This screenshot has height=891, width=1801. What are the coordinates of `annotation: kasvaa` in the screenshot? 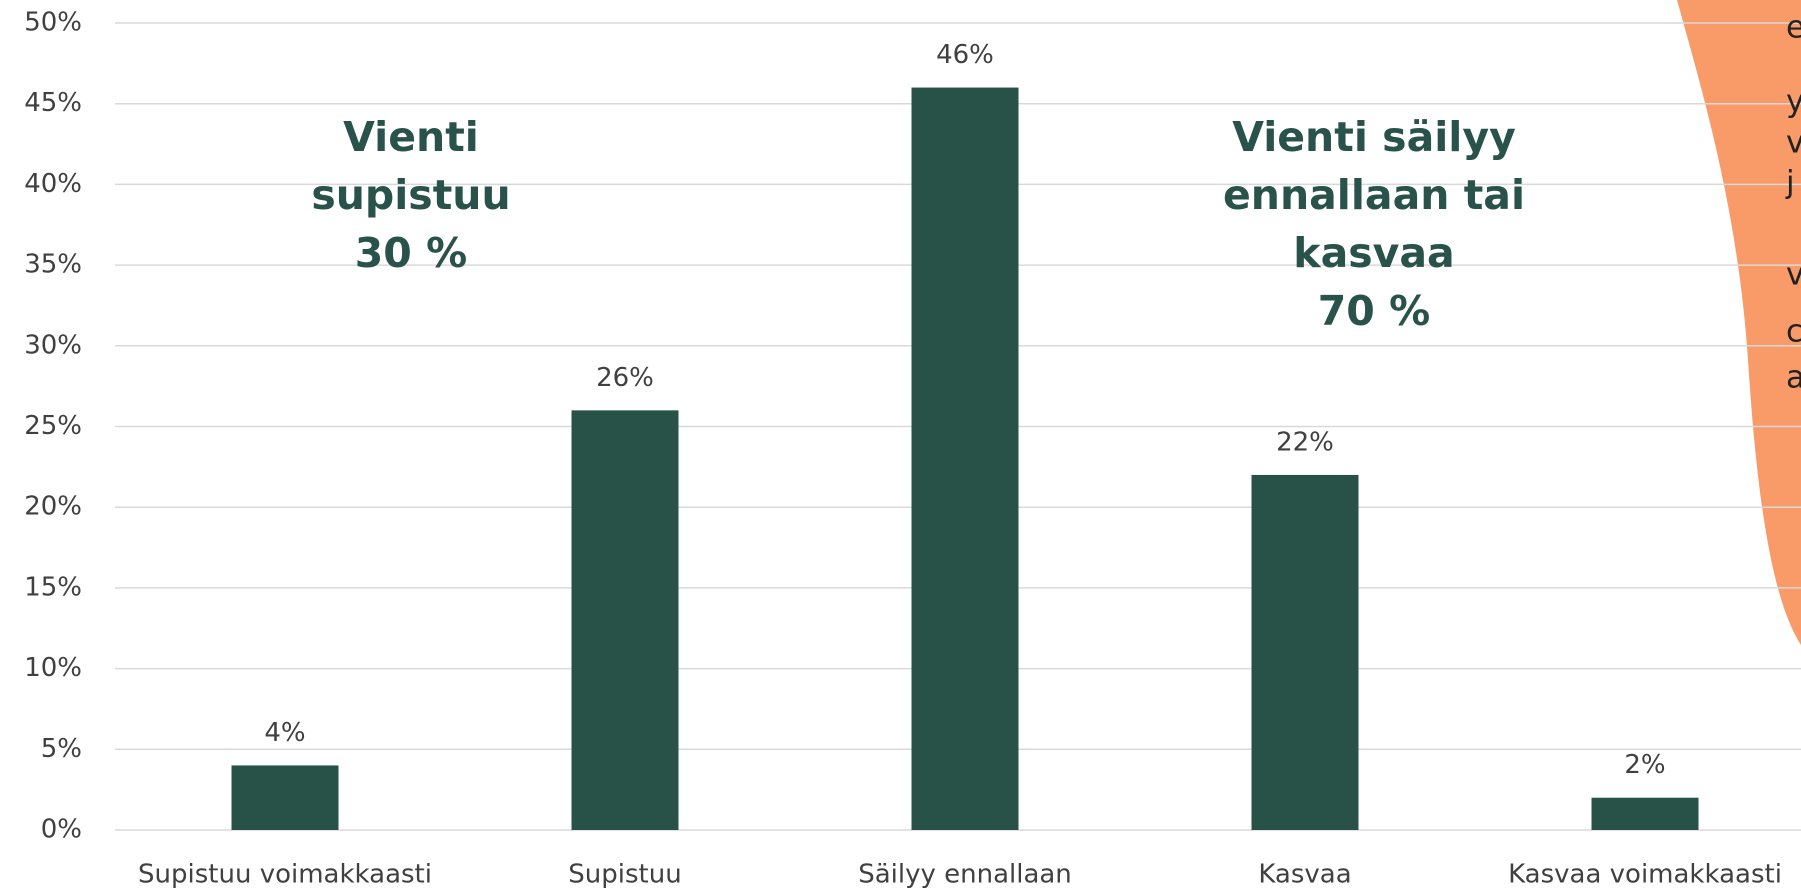 It's located at (1373, 253).